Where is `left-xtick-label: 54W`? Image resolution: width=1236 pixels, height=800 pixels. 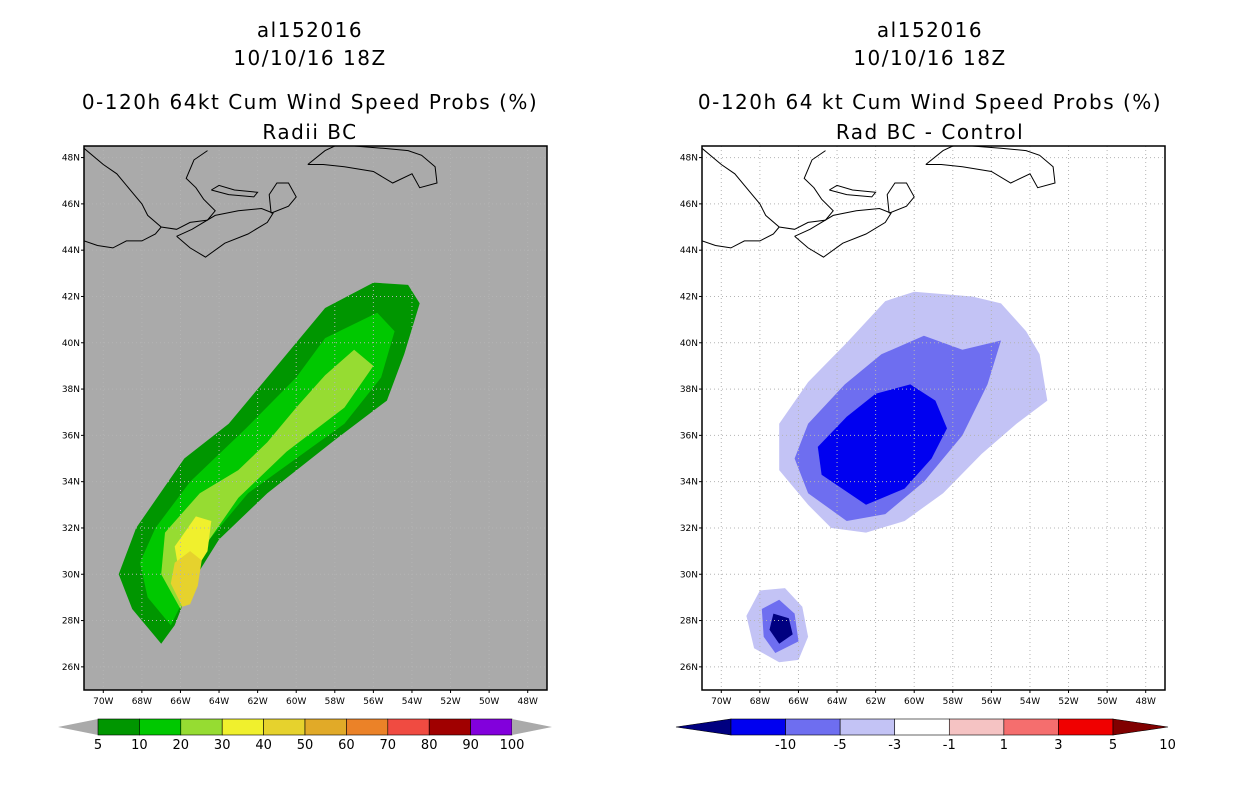
left-xtick-label: 54W is located at coordinates (412, 702).